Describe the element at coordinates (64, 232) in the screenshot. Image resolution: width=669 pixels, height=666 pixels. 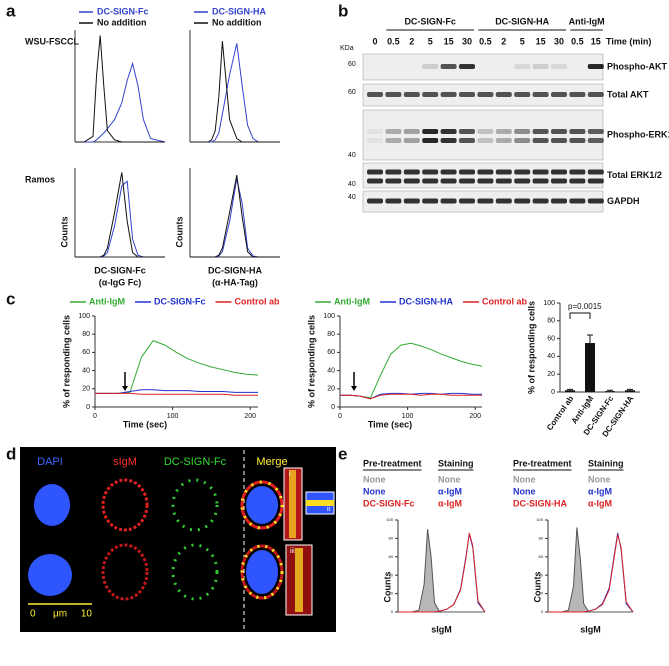
I see `y-axis-label: Counts` at that location.